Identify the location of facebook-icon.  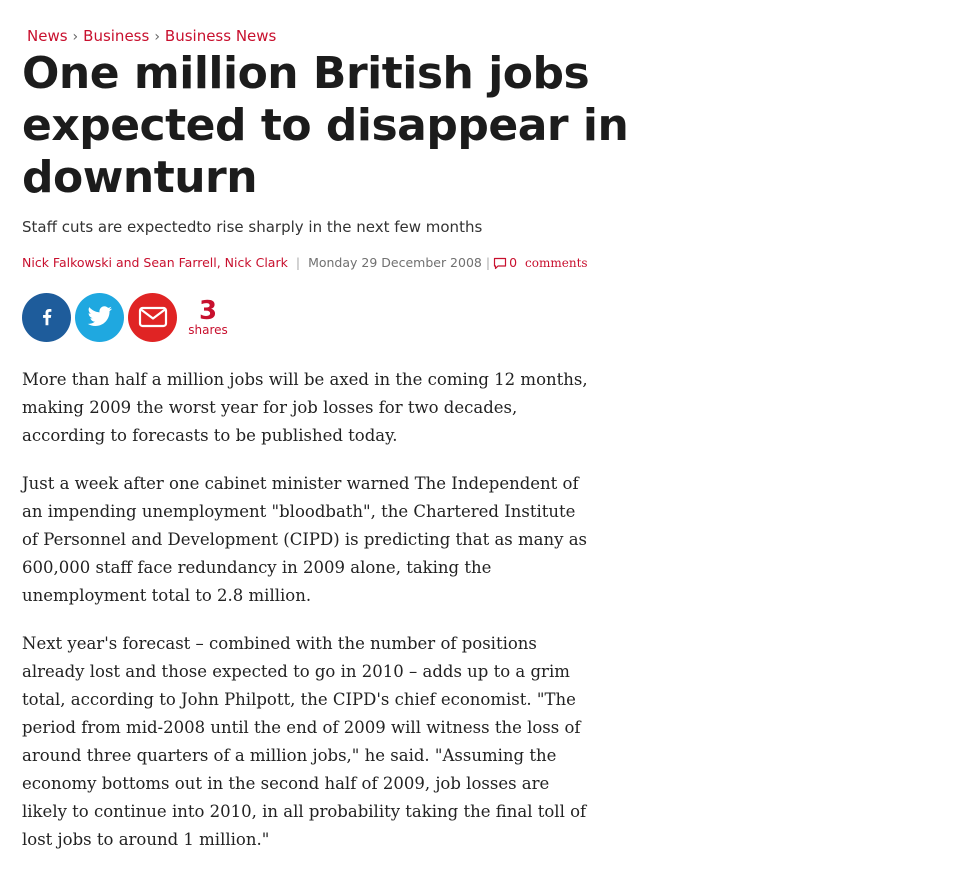
(46, 317).